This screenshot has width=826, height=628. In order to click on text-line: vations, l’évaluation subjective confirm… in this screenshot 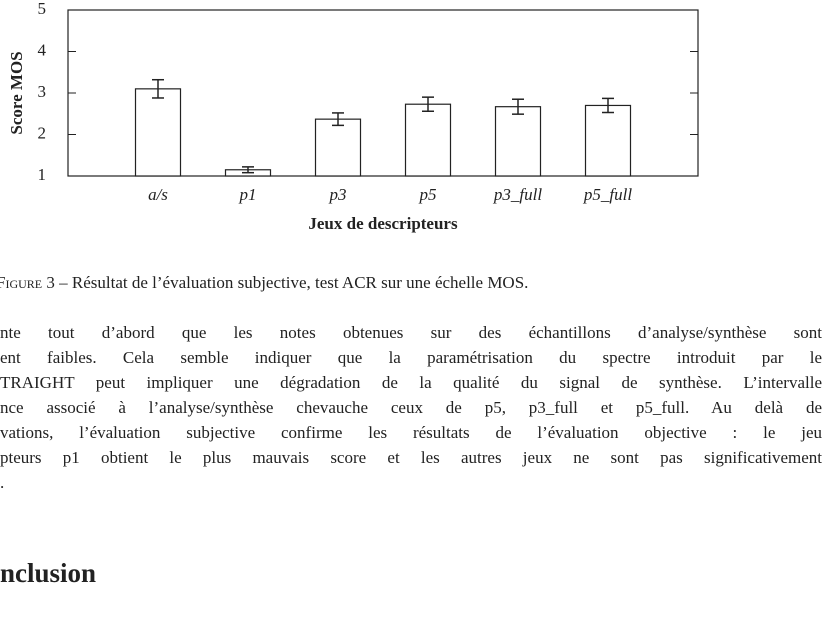, I will do `click(411, 432)`.